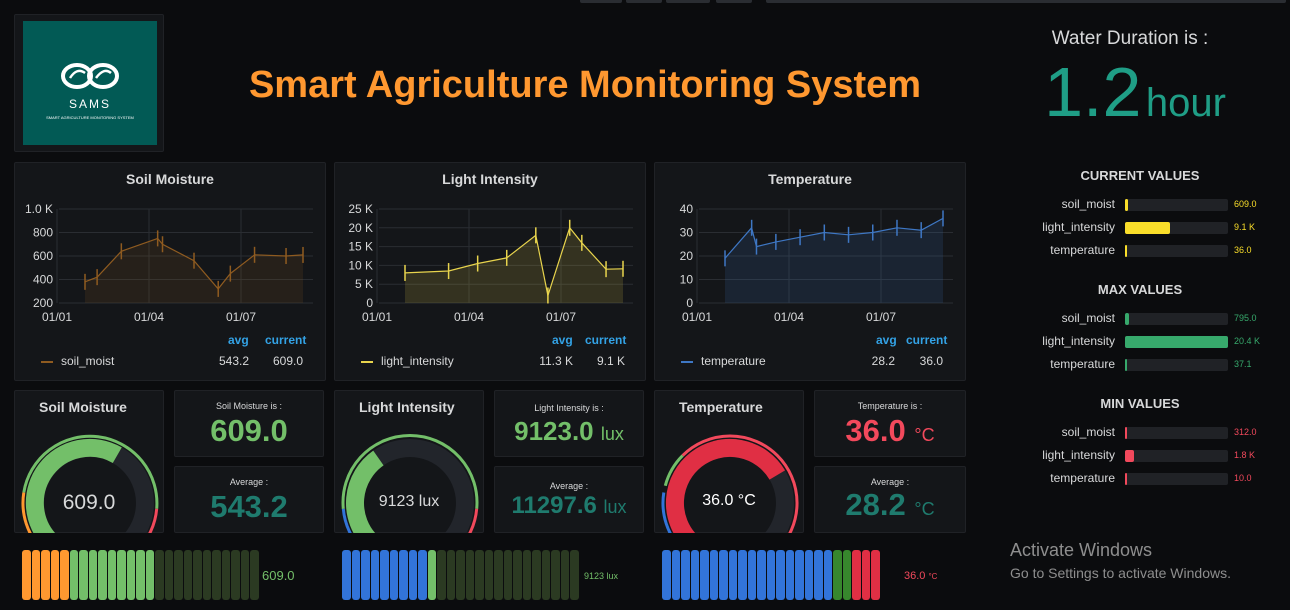 This screenshot has width=1290, height=610. What do you see at coordinates (90, 76) in the screenshot?
I see `leaf-logo-icon` at bounding box center [90, 76].